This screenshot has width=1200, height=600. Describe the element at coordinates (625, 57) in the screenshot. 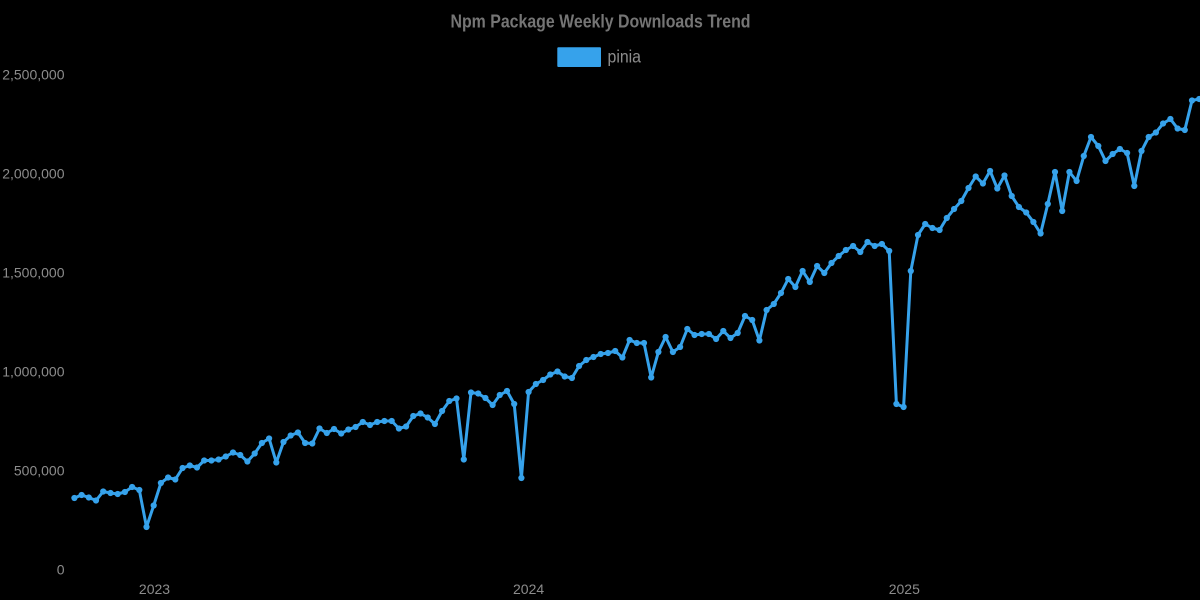

I see `svg-text: pinia` at that location.